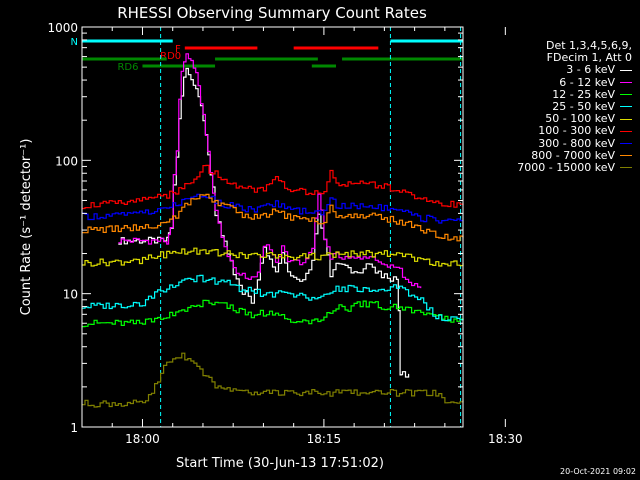 This screenshot has height=480, width=640. I want to click on y-tick-label: 10, so click(70, 295).